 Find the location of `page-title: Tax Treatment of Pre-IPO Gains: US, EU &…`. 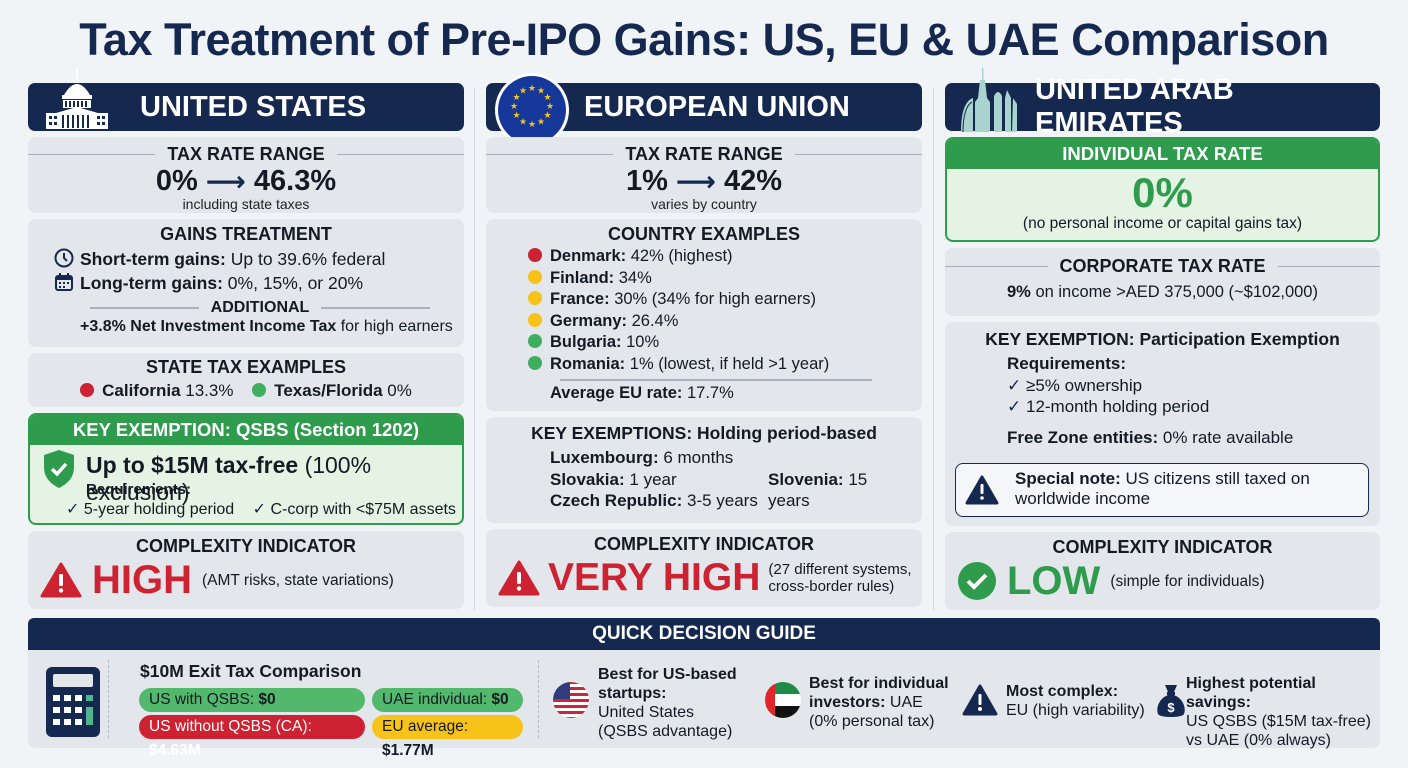

page-title: Tax Treatment of Pre-IPO Gains: US, EU &… is located at coordinates (704, 39).